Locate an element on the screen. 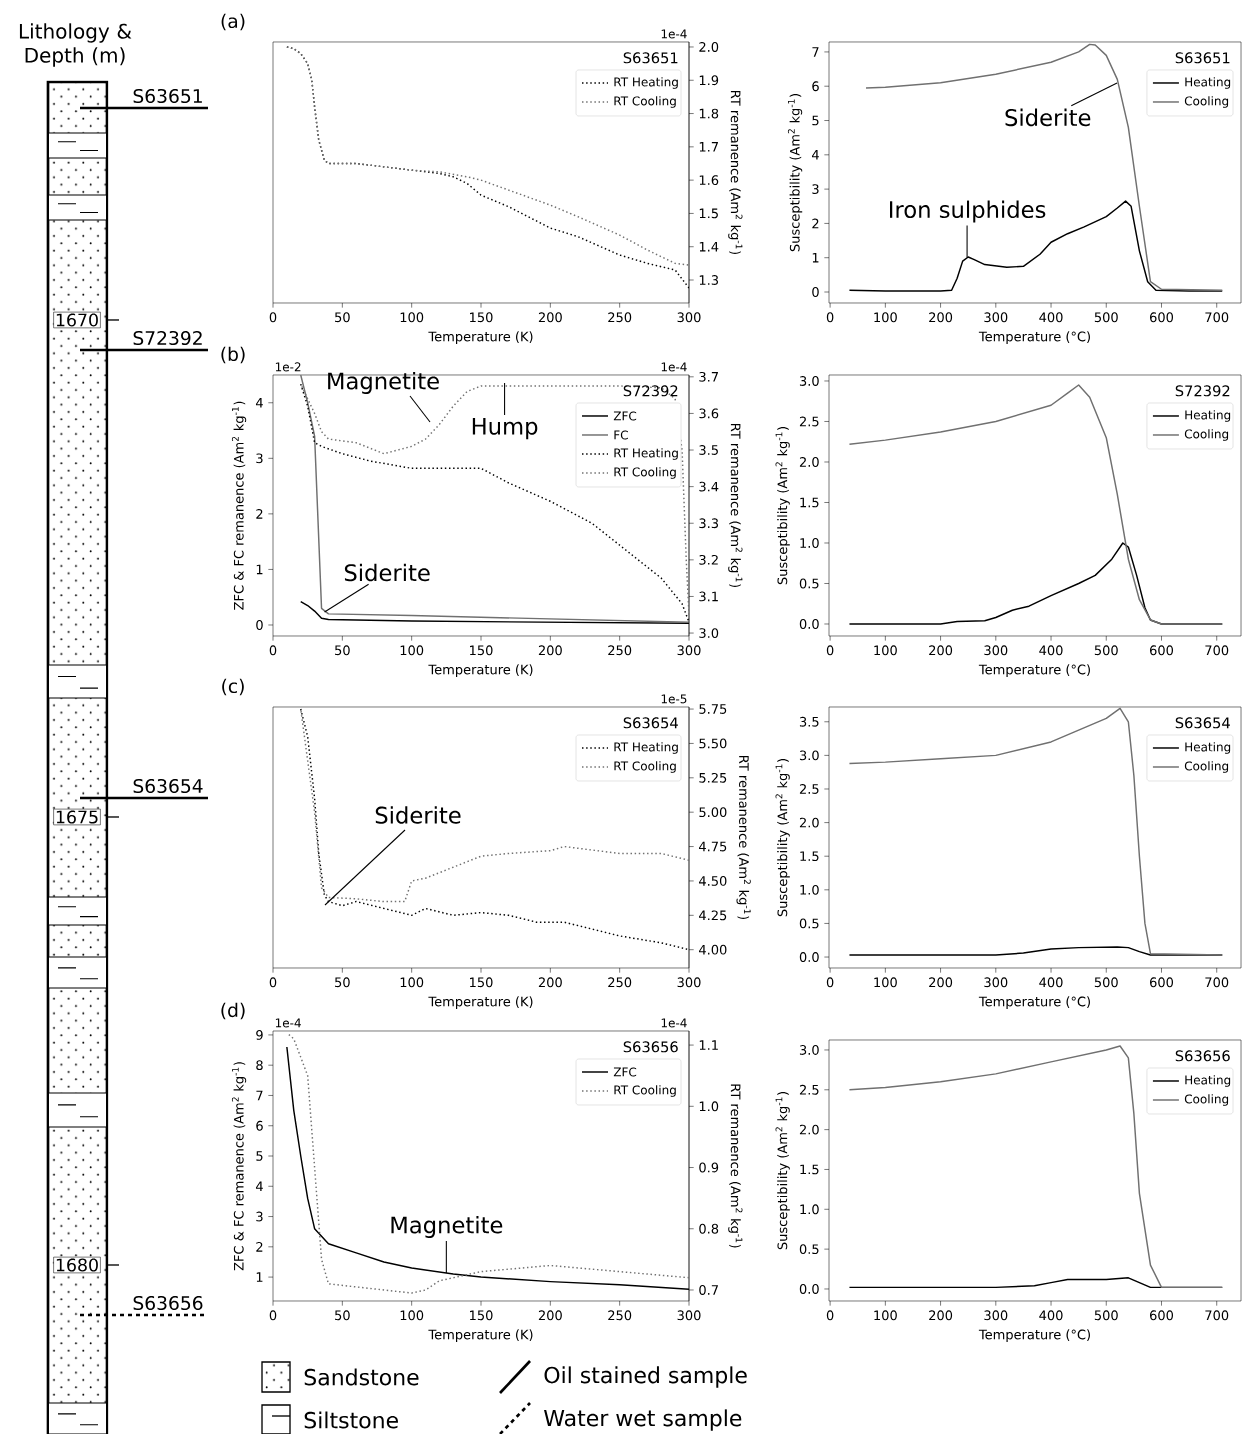 Image resolution: width=1245 pixels, height=1434 pixels. text: 1e-2 is located at coordinates (288, 367).